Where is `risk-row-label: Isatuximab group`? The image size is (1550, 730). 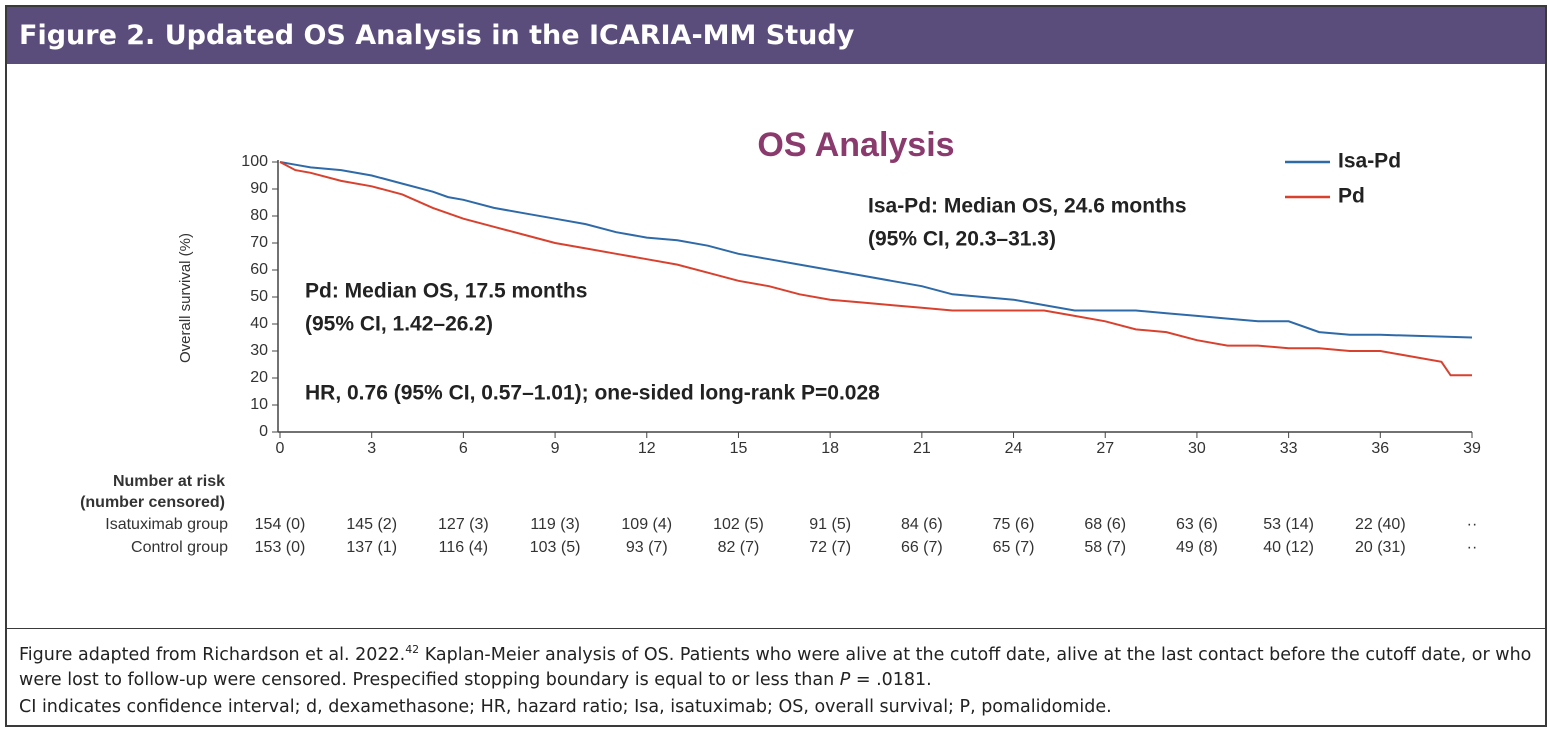
risk-row-label: Isatuximab group is located at coordinates (166, 524).